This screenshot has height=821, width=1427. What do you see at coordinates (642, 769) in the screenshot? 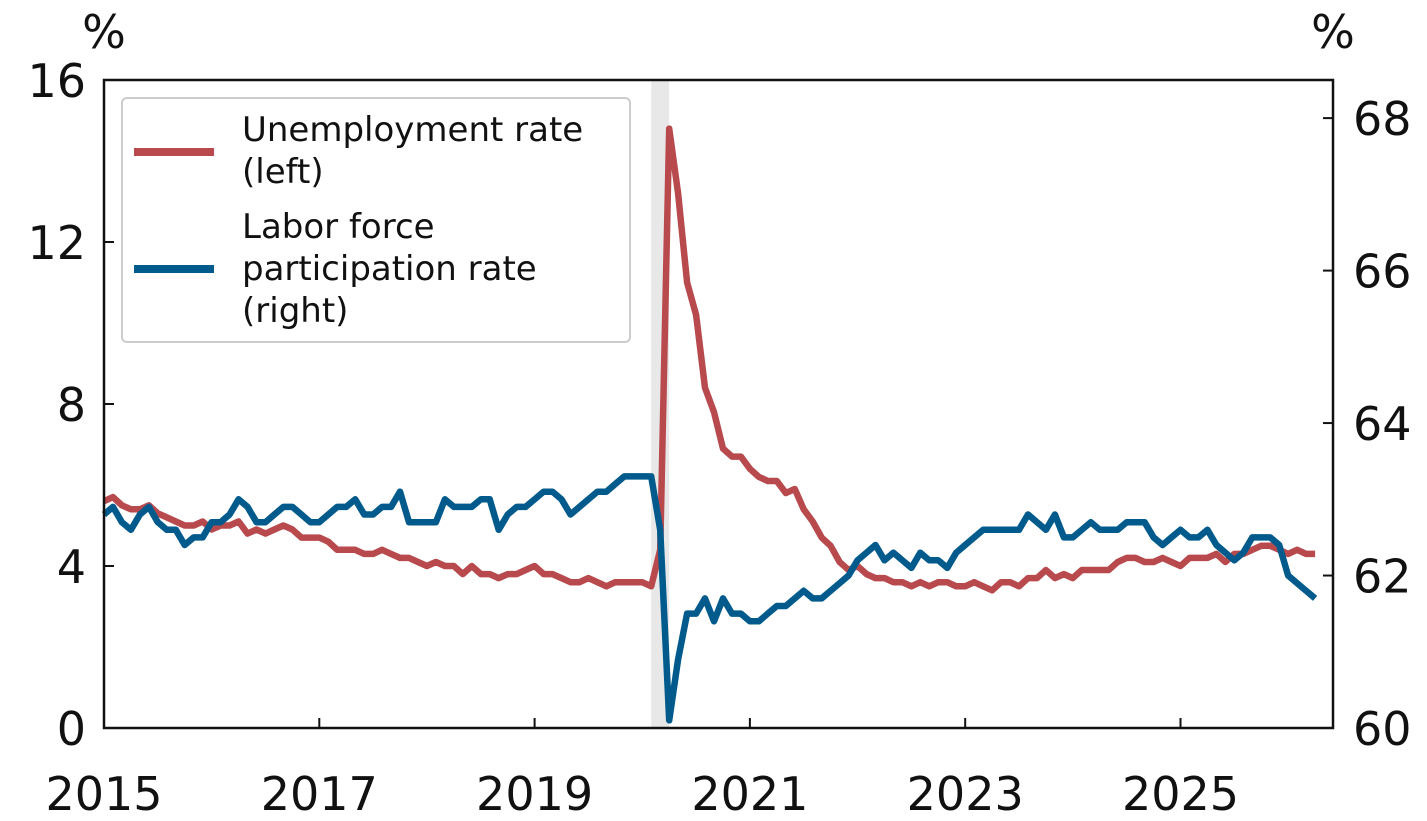
I see `x-axis: 2015 2017 2019 2021 2023 2025` at bounding box center [642, 769].